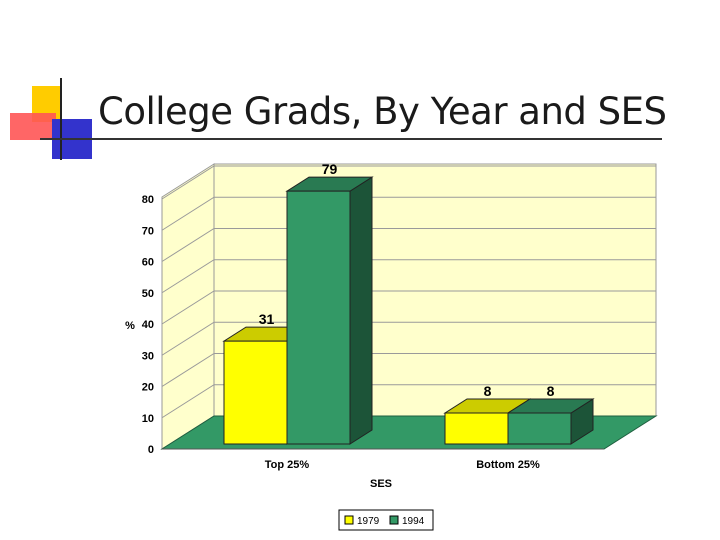 This screenshot has width=720, height=540. Describe the element at coordinates (151, 450) in the screenshot. I see `y-tick-label: 0` at that location.